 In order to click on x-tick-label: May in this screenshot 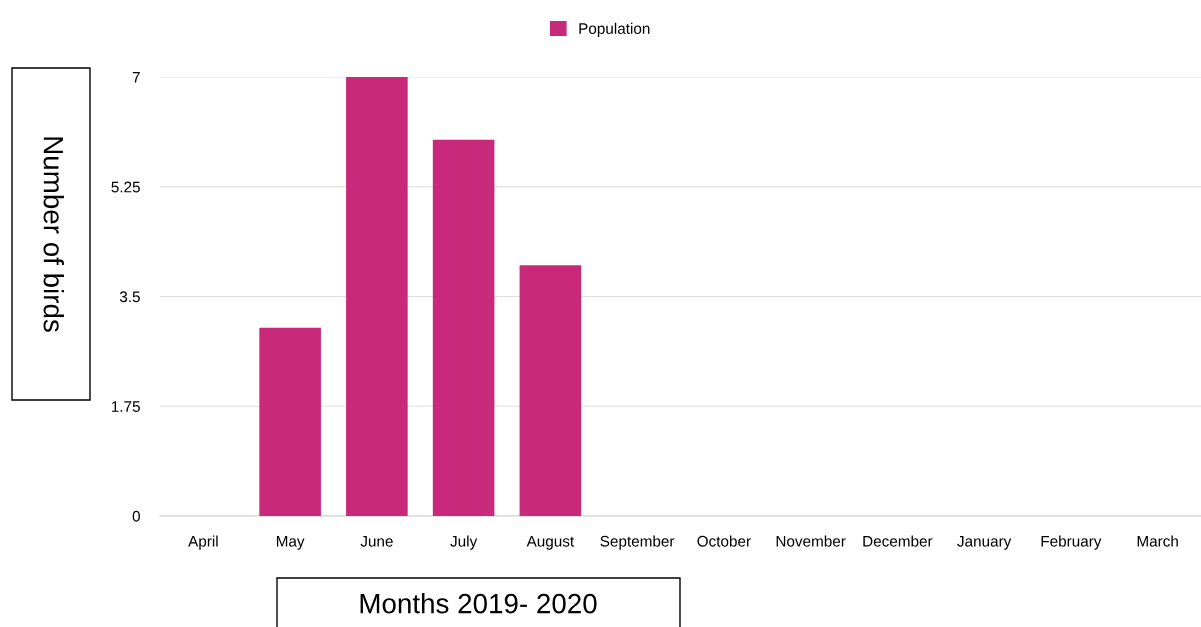, I will do `click(290, 543)`.